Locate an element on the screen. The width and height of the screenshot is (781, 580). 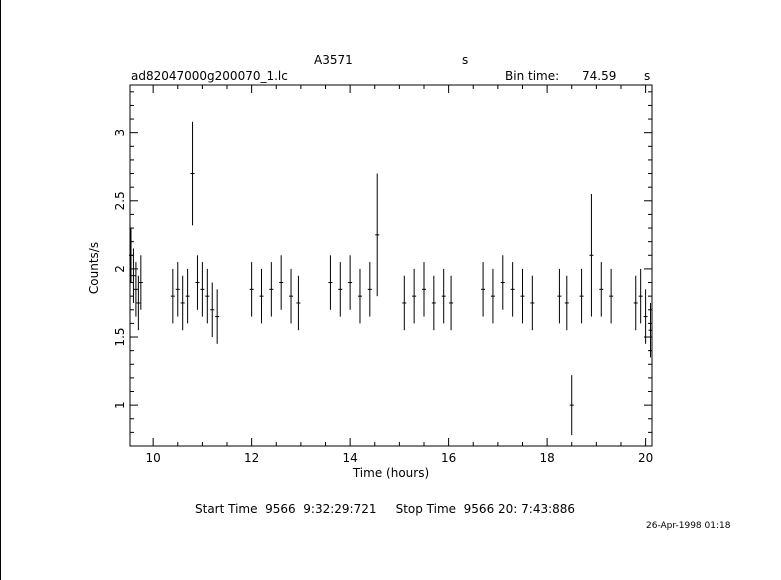
x-tick-label: 14 is located at coordinates (349, 458).